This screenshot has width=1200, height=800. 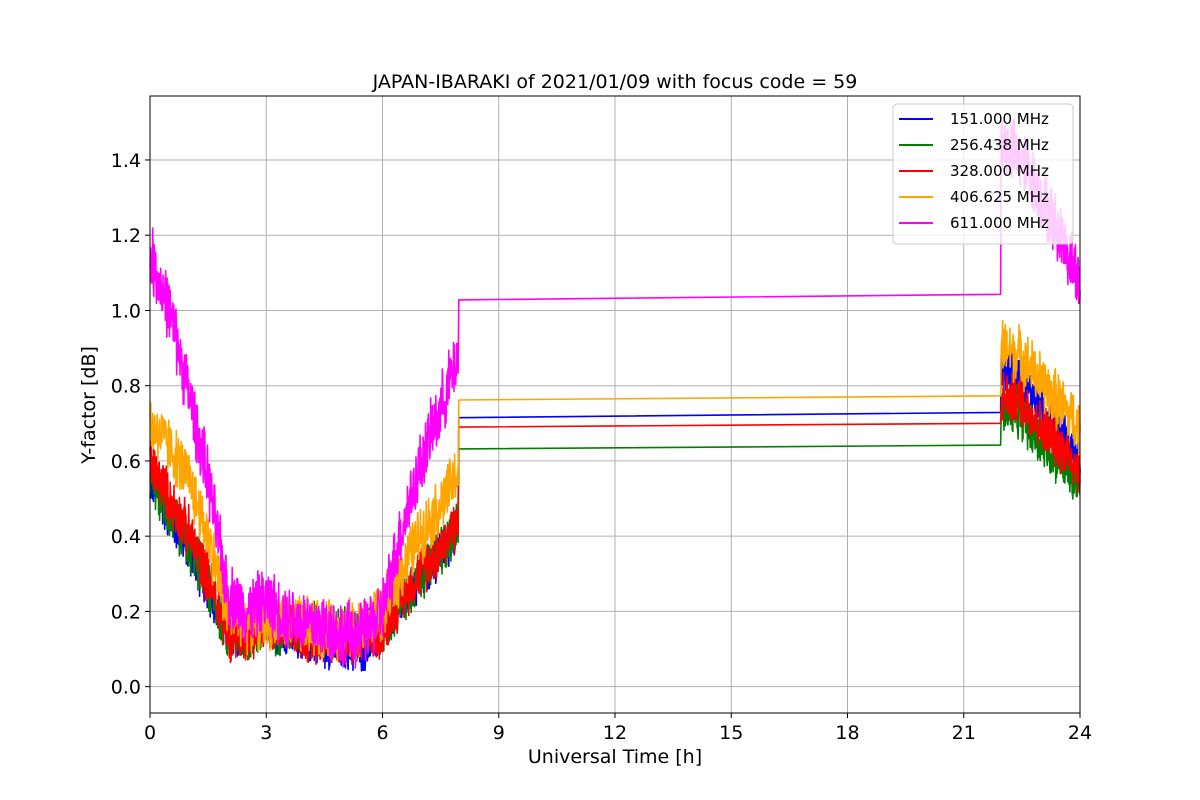 What do you see at coordinates (150, 733) in the screenshot?
I see `x-tick-label: 0` at bounding box center [150, 733].